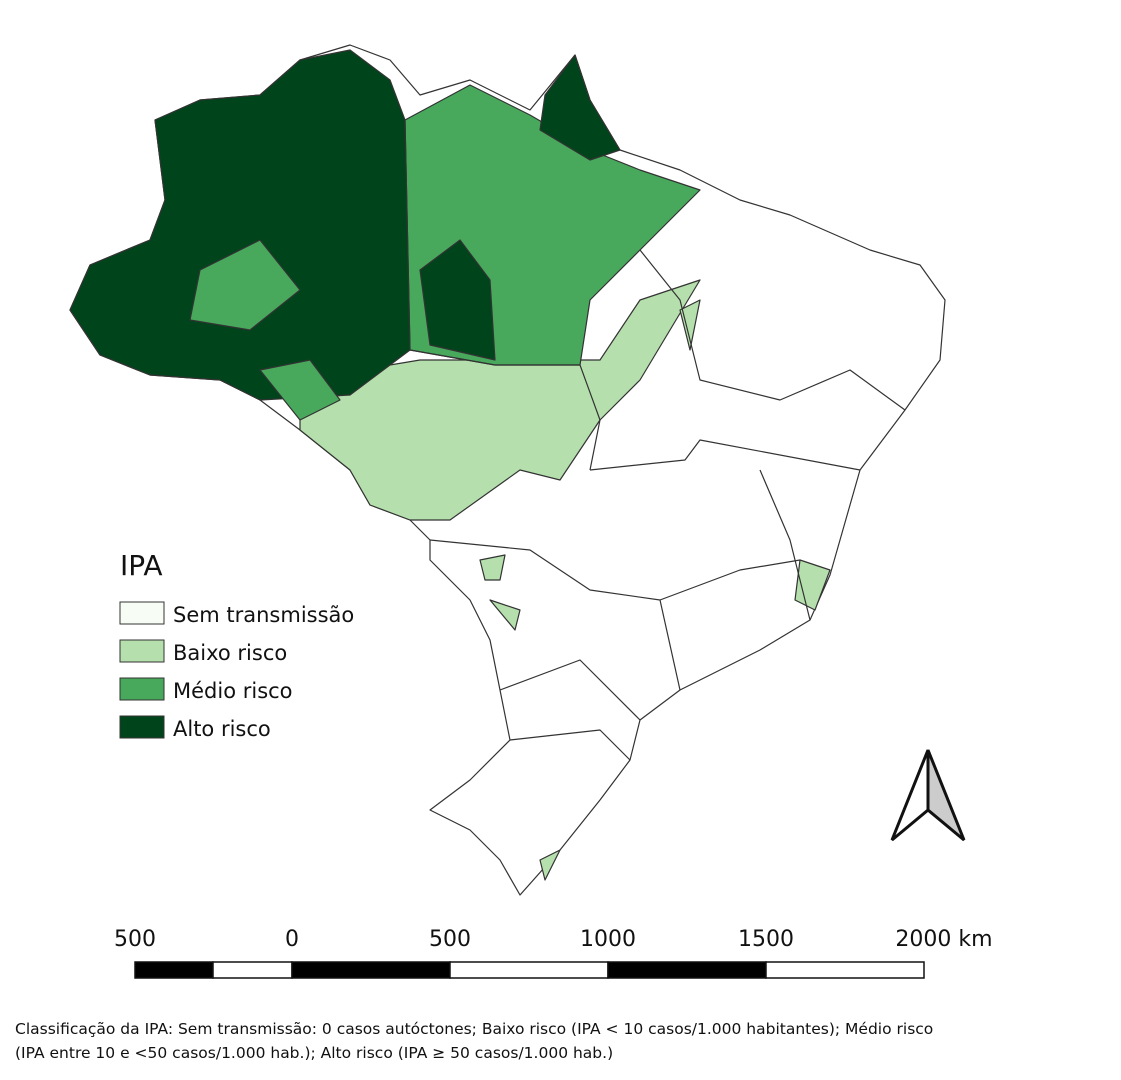 The width and height of the screenshot is (1121, 1080). I want to click on north-arrow, so click(928, 795).